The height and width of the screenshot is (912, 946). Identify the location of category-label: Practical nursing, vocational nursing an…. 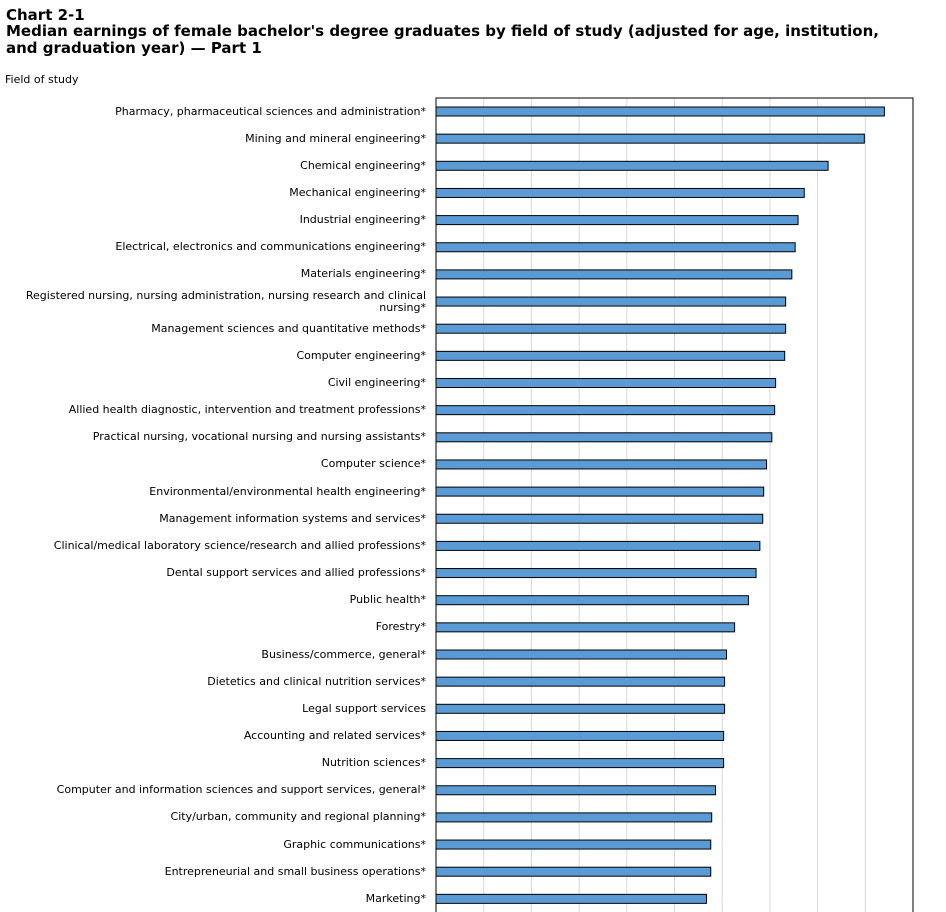
(259, 436).